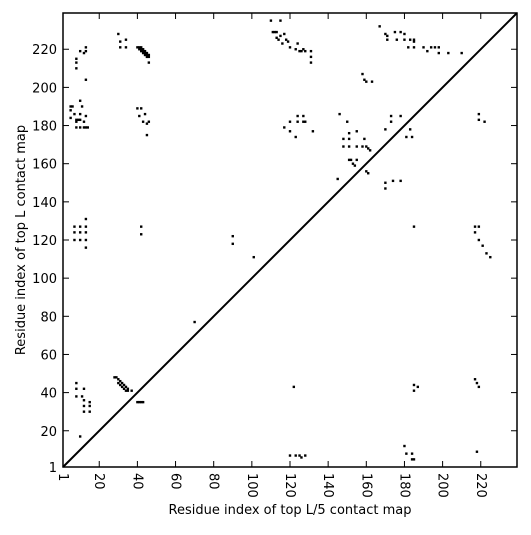 The image size is (531, 535). What do you see at coordinates (44, 203) in the screenshot?
I see `y-tick-label: 140` at bounding box center [44, 203].